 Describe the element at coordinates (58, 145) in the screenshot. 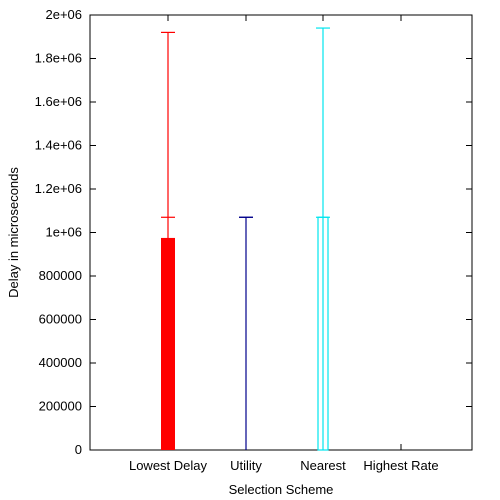

I see `y-tick-label: 1.4e+06` at that location.